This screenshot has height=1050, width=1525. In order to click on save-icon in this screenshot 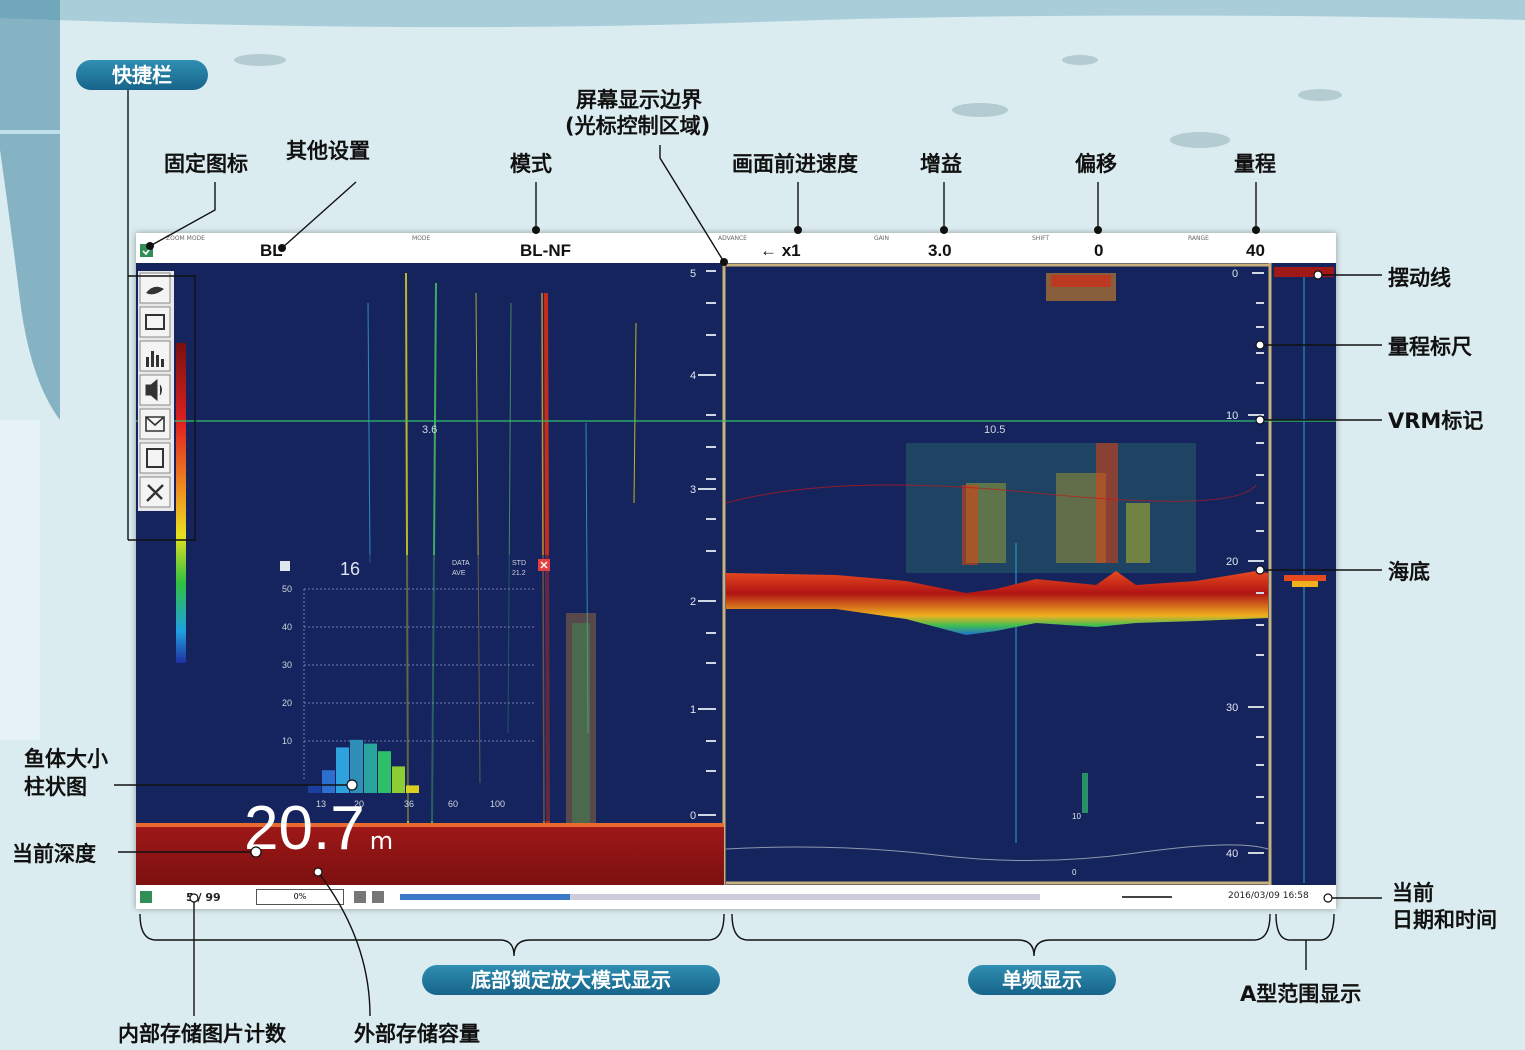, I will do `click(155, 458)`.